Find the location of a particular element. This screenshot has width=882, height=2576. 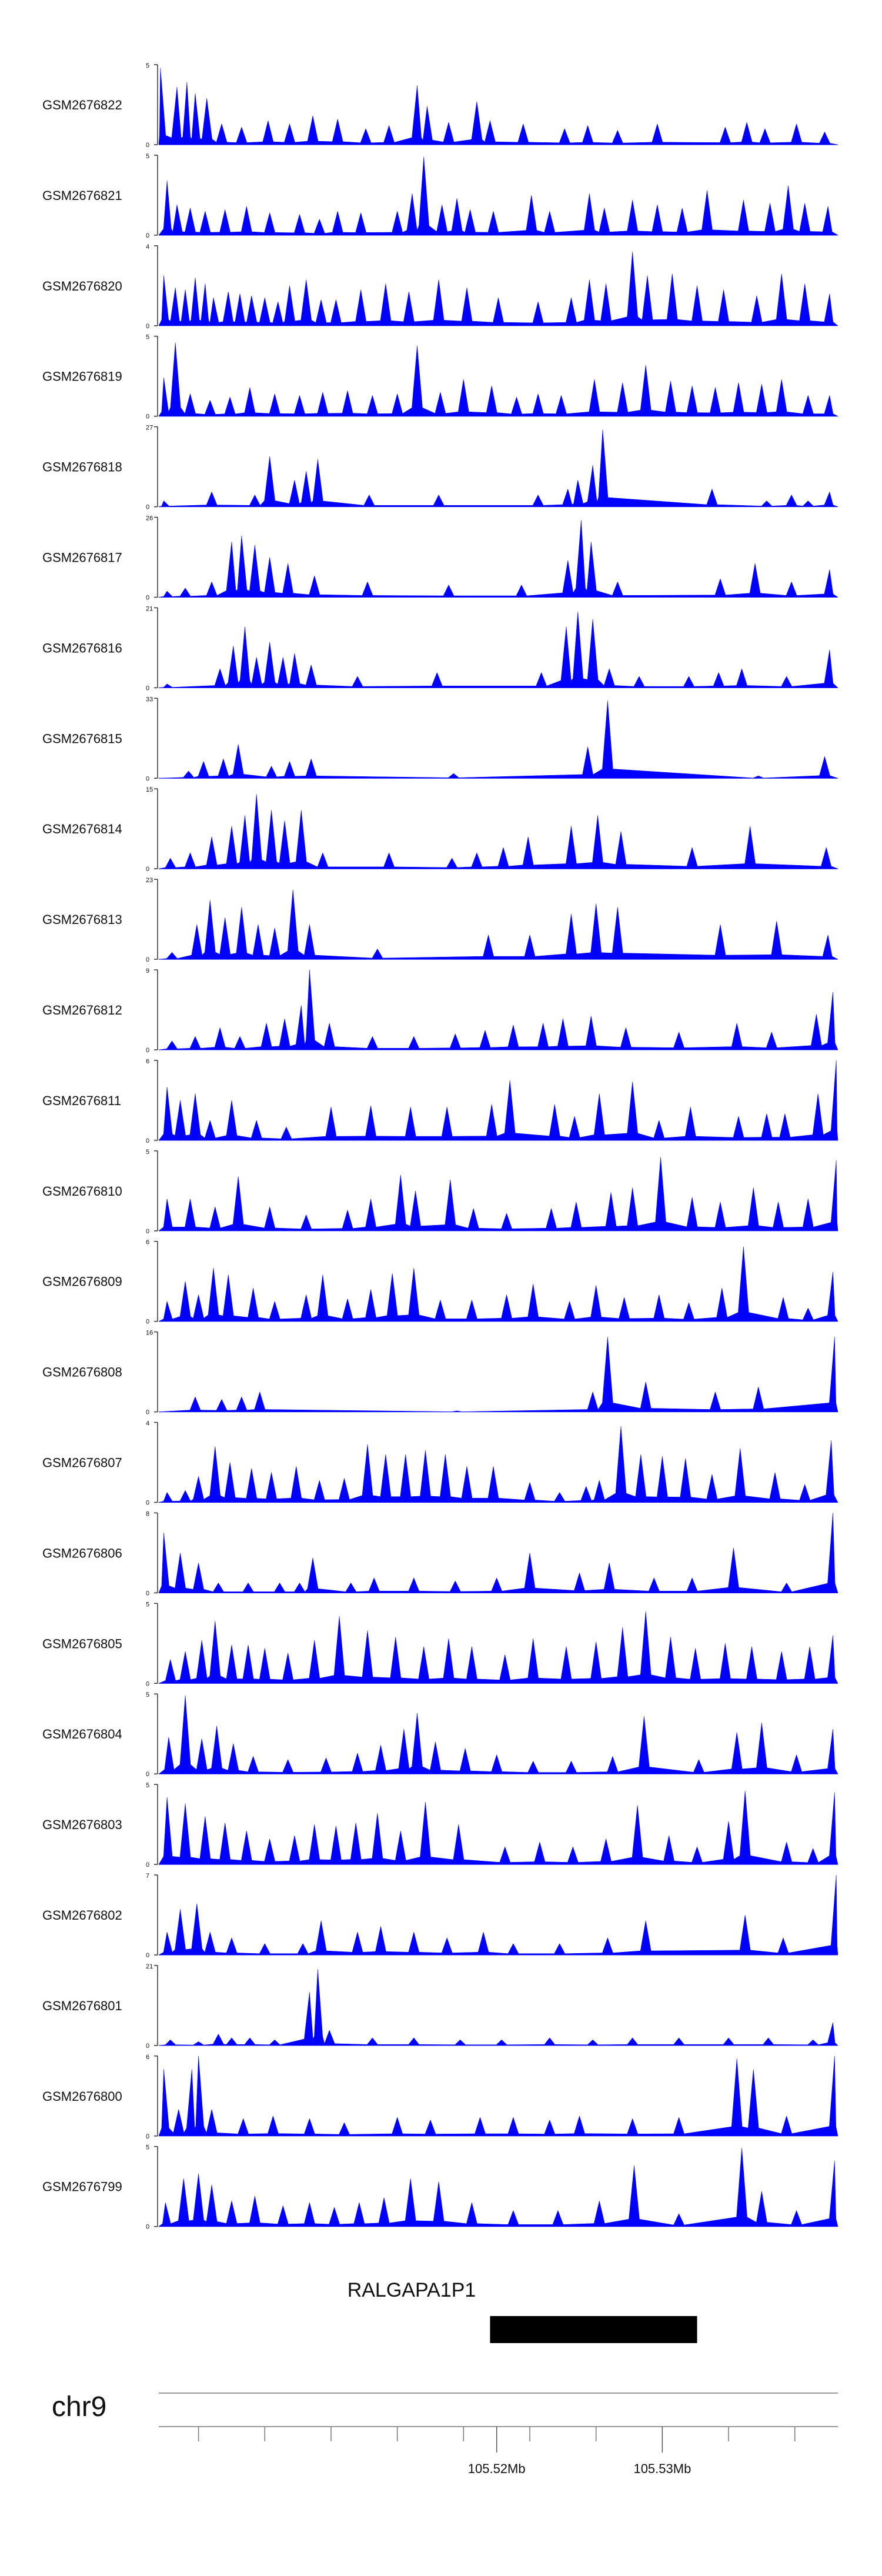

track-GSM2676818: GSM2676818 27 0 is located at coordinates (440, 468).